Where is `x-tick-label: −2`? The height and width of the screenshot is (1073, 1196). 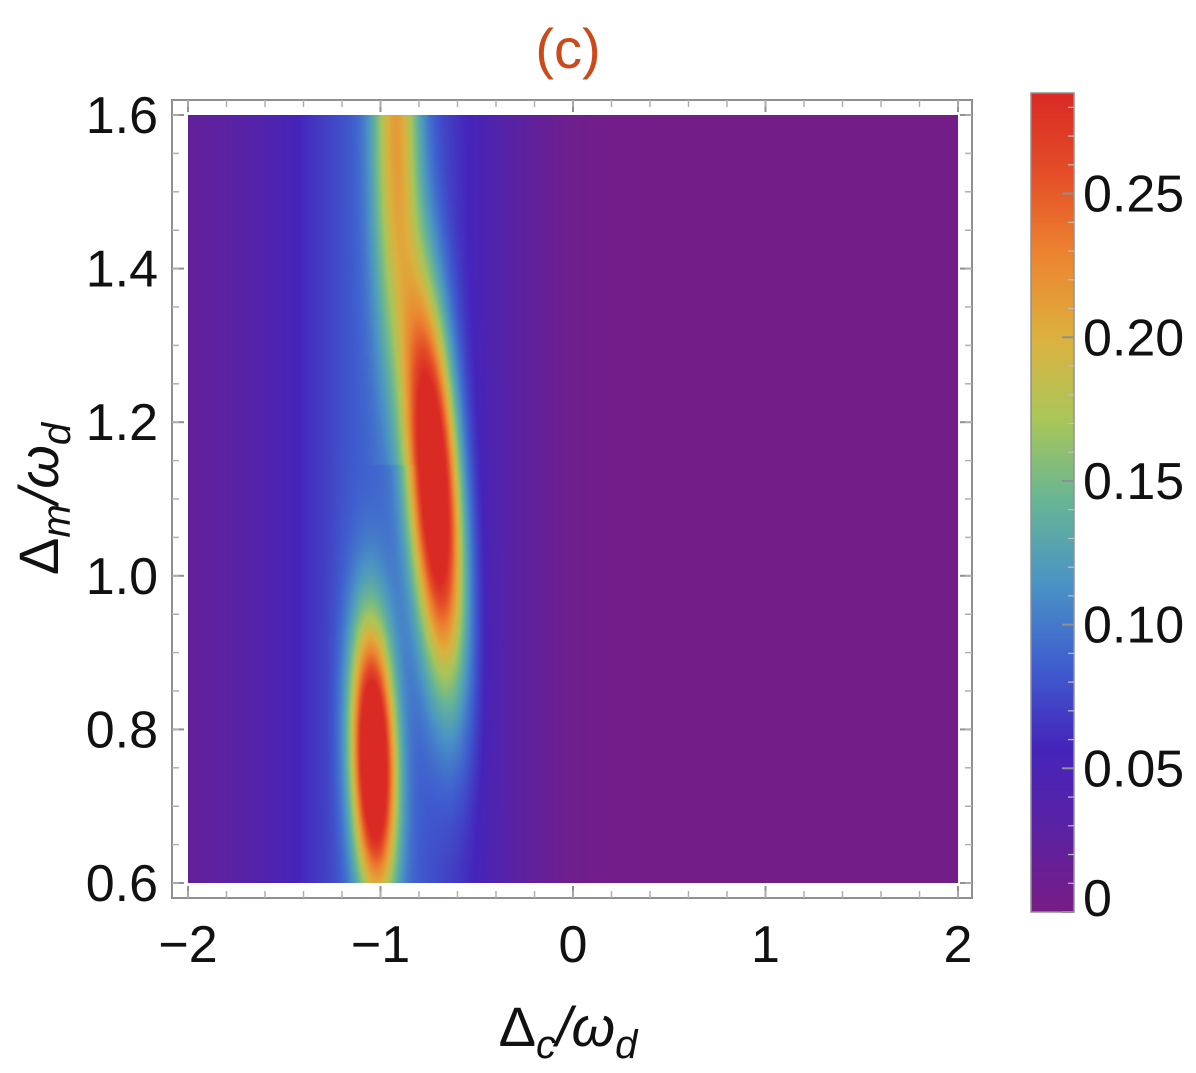
x-tick-label: −2 is located at coordinates (187, 945).